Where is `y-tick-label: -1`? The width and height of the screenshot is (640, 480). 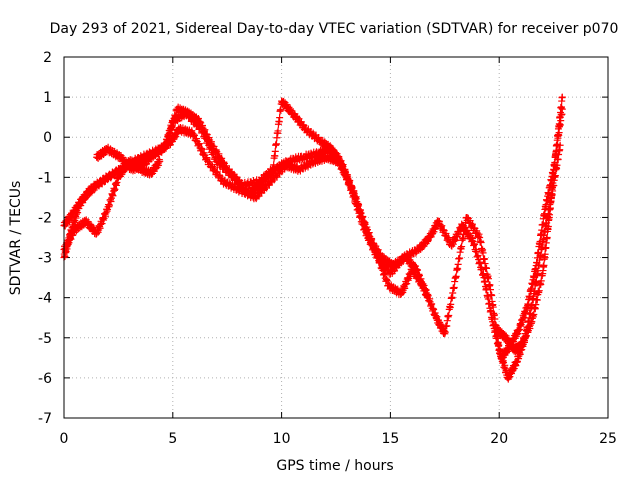
y-tick-label: -1 is located at coordinates (45, 178).